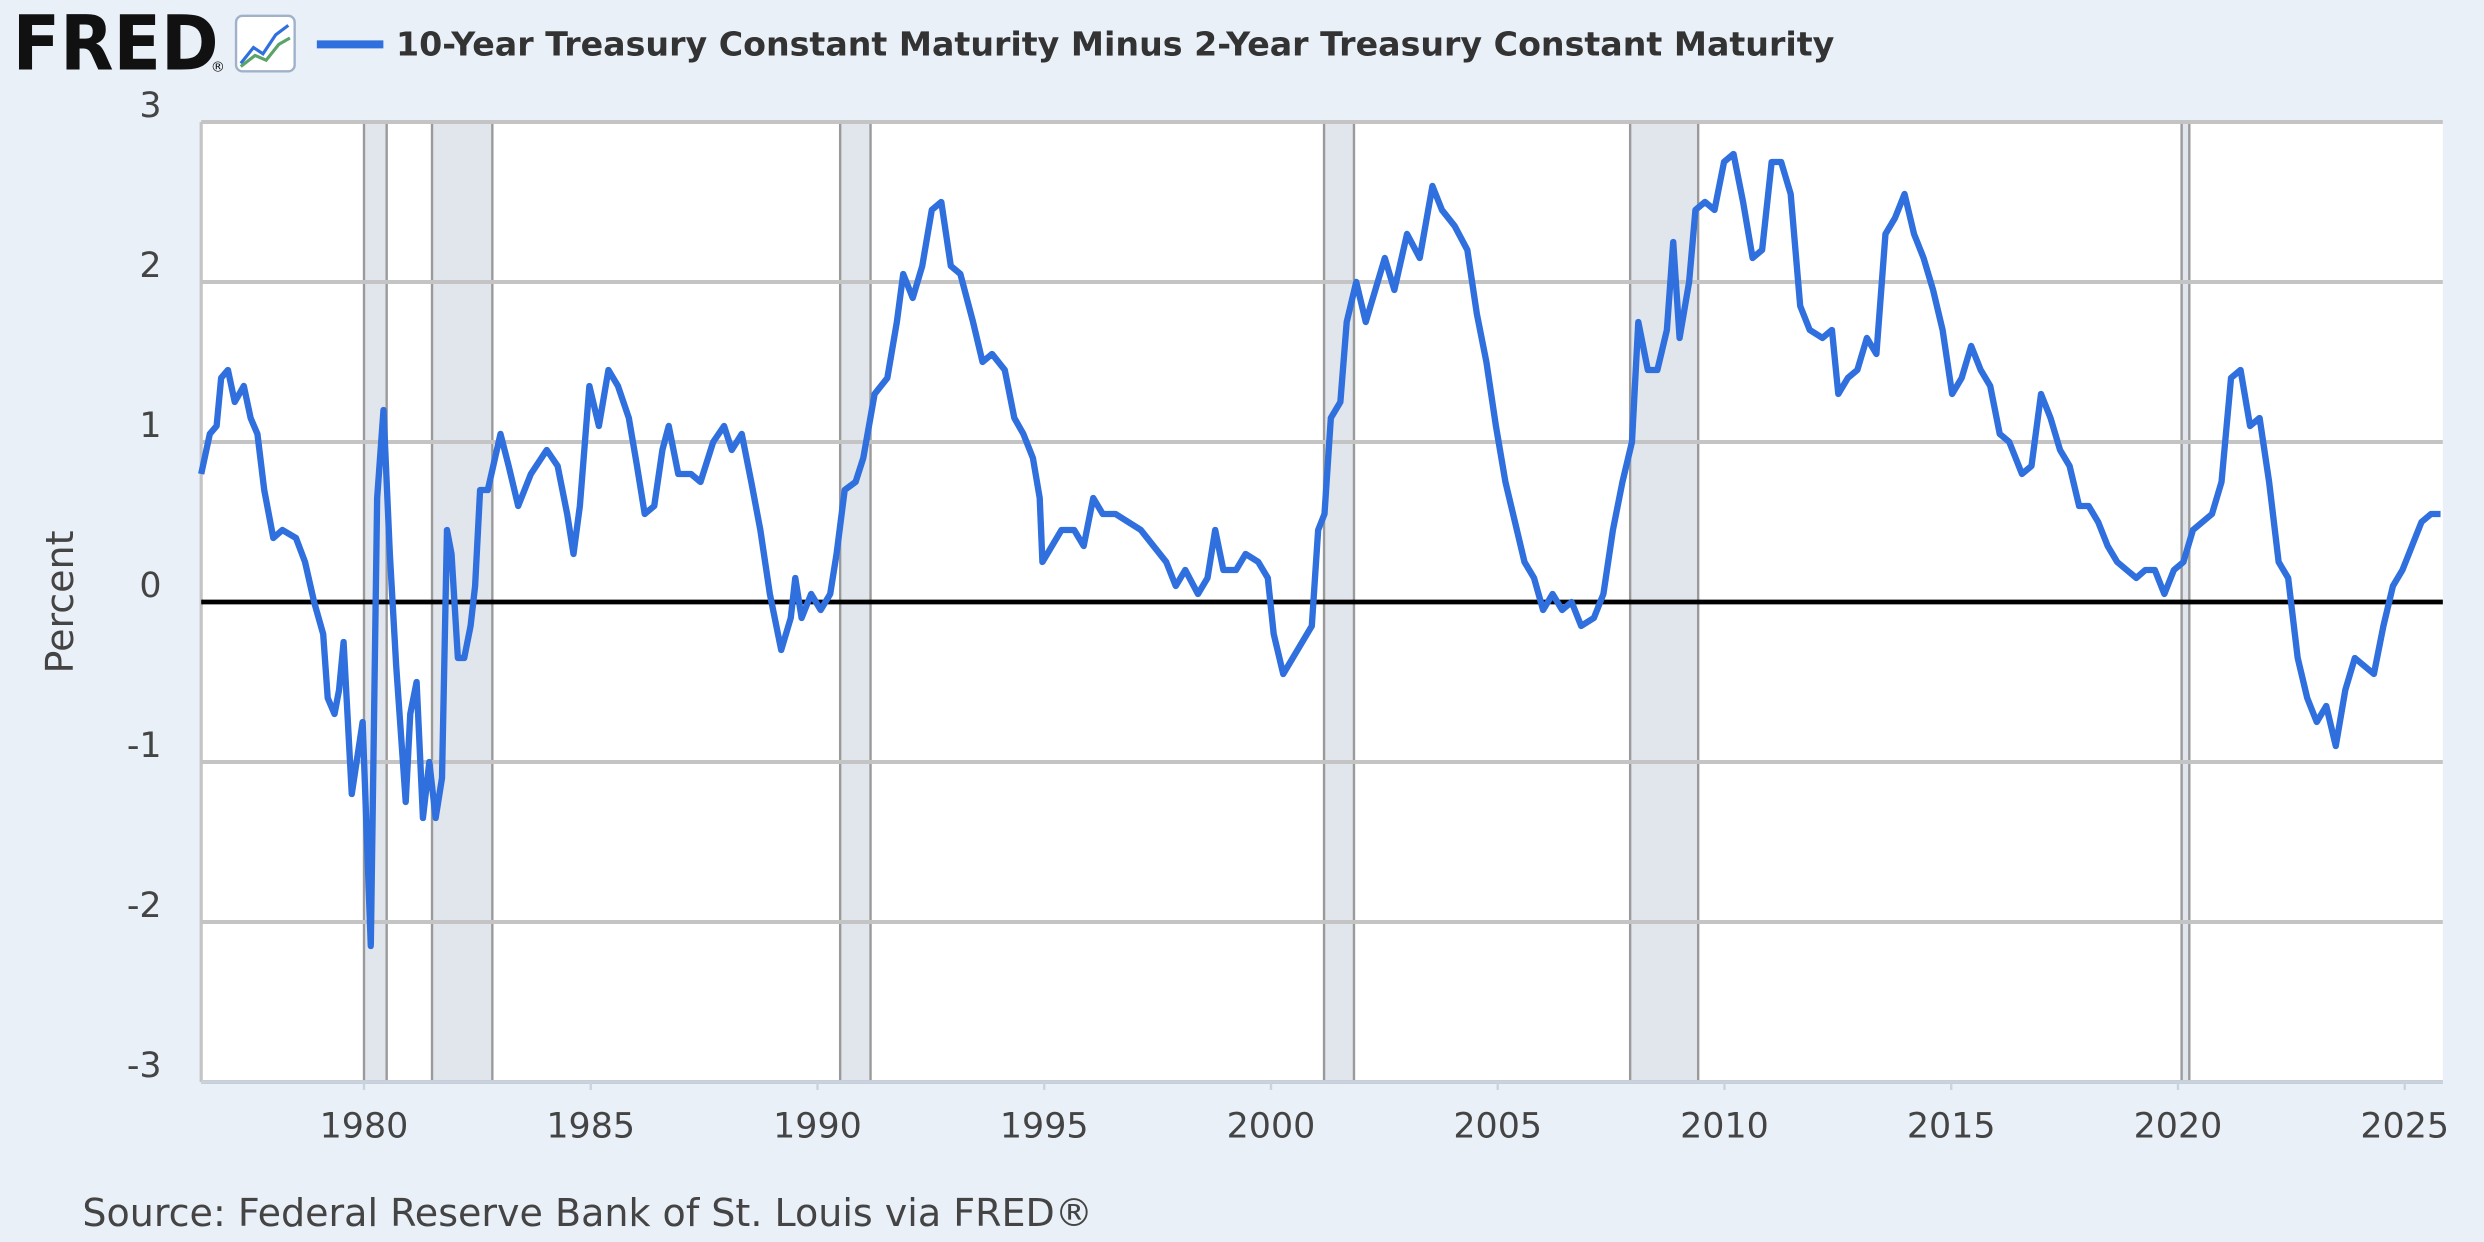  I want to click on x-tick-label: 1990, so click(817, 1126).